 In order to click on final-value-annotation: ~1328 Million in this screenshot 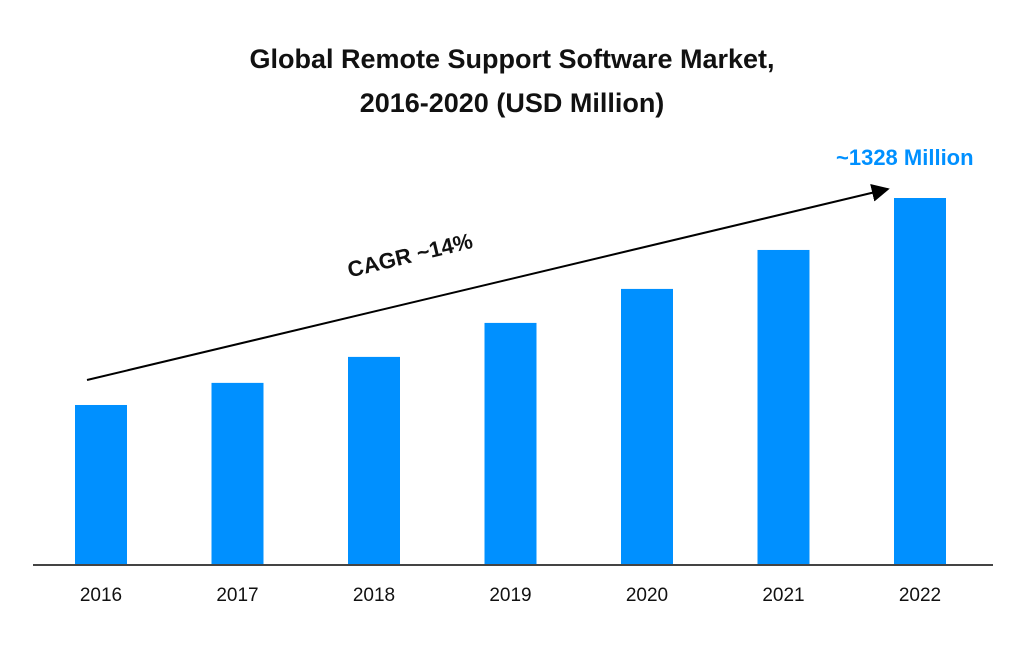, I will do `click(905, 157)`.